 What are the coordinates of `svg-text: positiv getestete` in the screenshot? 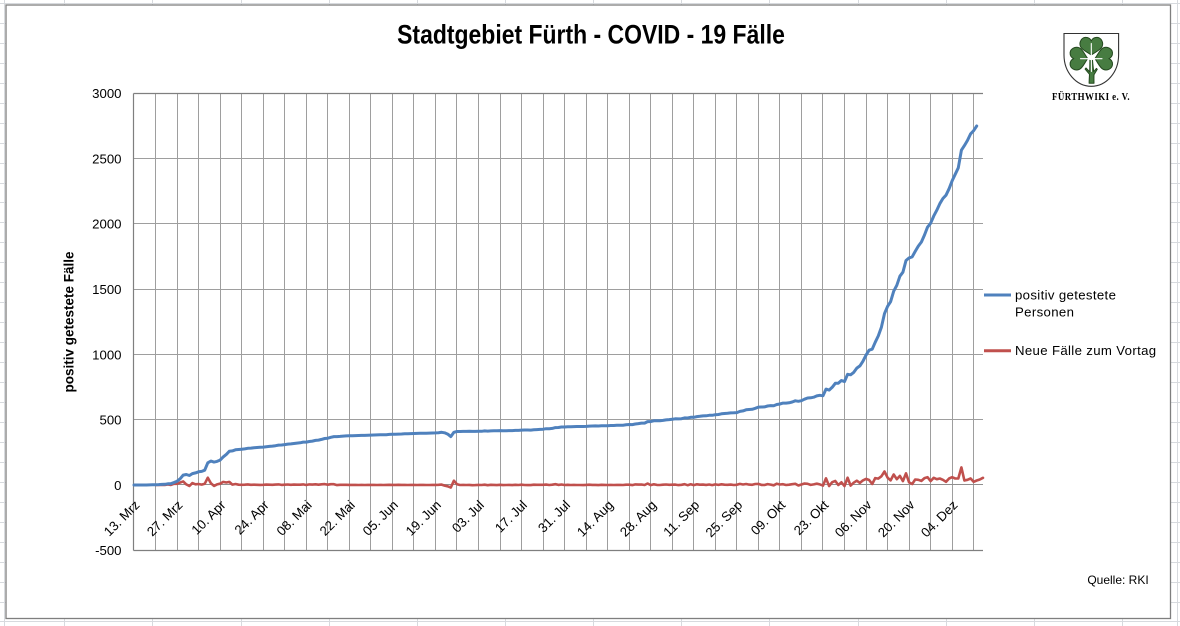 It's located at (1065, 295).